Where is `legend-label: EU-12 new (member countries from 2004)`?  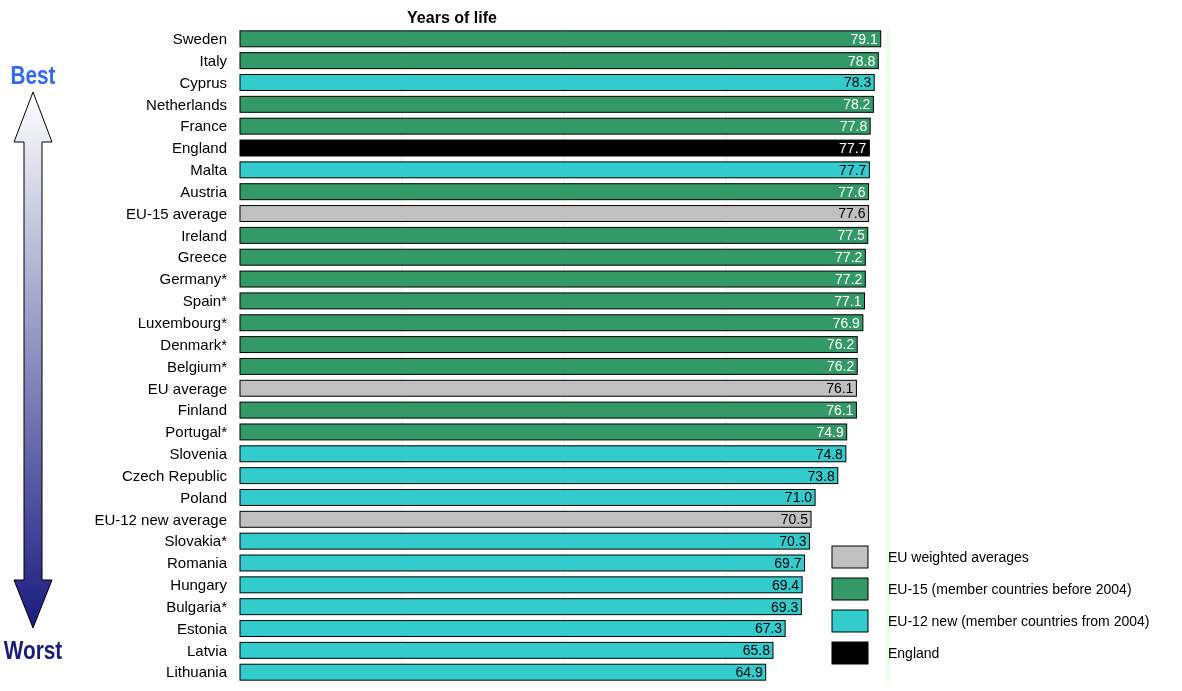
legend-label: EU-12 new (member countries from 2004) is located at coordinates (1019, 620).